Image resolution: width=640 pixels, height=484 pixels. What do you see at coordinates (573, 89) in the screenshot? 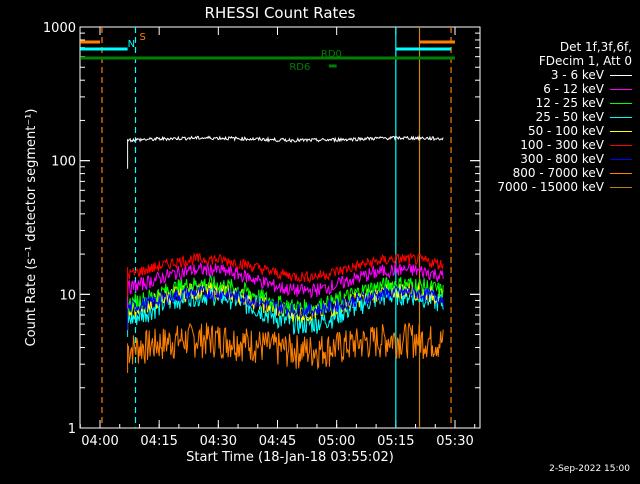
I see `legend-label: 6 - 12 keV` at bounding box center [573, 89].